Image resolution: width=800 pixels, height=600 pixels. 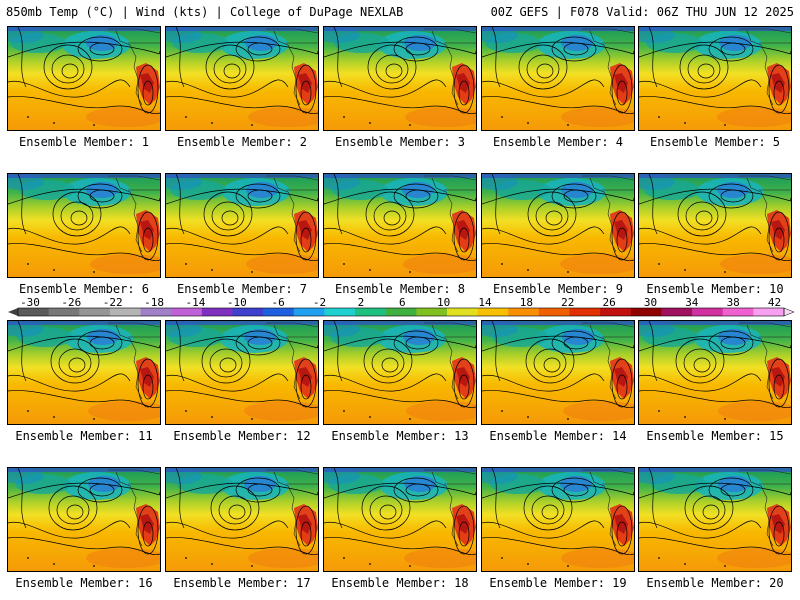 I want to click on colorbar-tick-label: 38, so click(x=733, y=303).